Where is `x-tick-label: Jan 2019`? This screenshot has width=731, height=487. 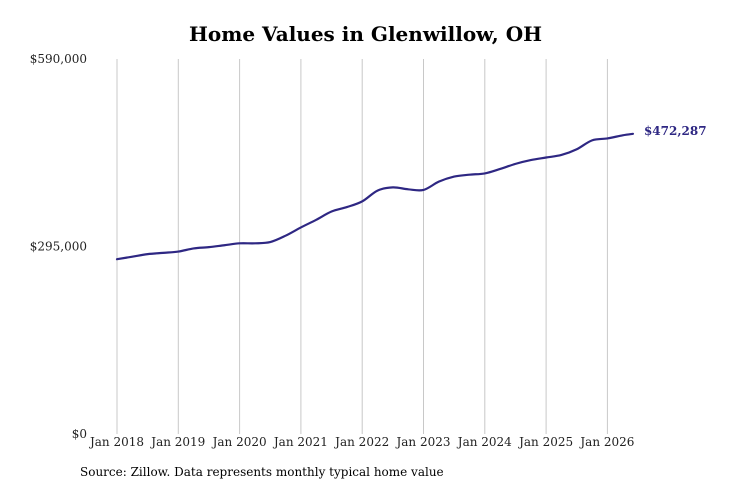 x-tick-label: Jan 2019 is located at coordinates (177, 442).